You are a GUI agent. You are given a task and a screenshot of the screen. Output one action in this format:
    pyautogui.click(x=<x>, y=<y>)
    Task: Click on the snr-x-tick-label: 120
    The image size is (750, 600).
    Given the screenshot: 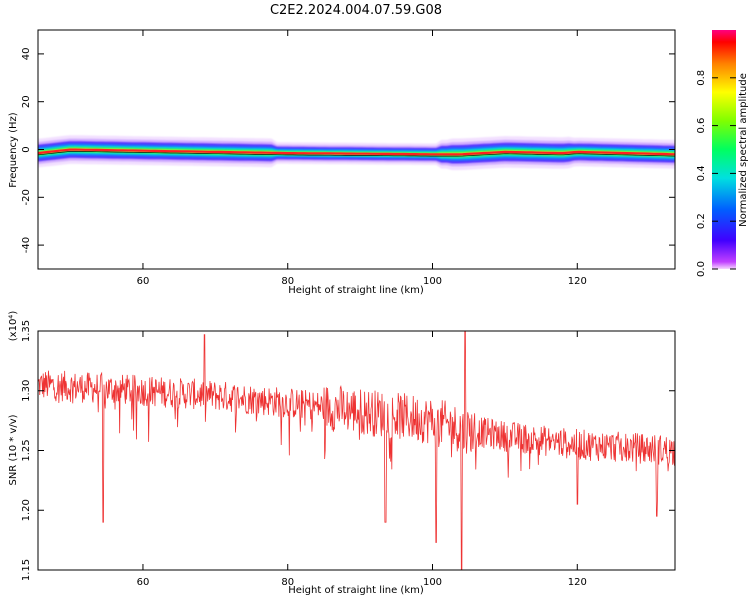 What is the action you would take?
    pyautogui.click(x=577, y=582)
    